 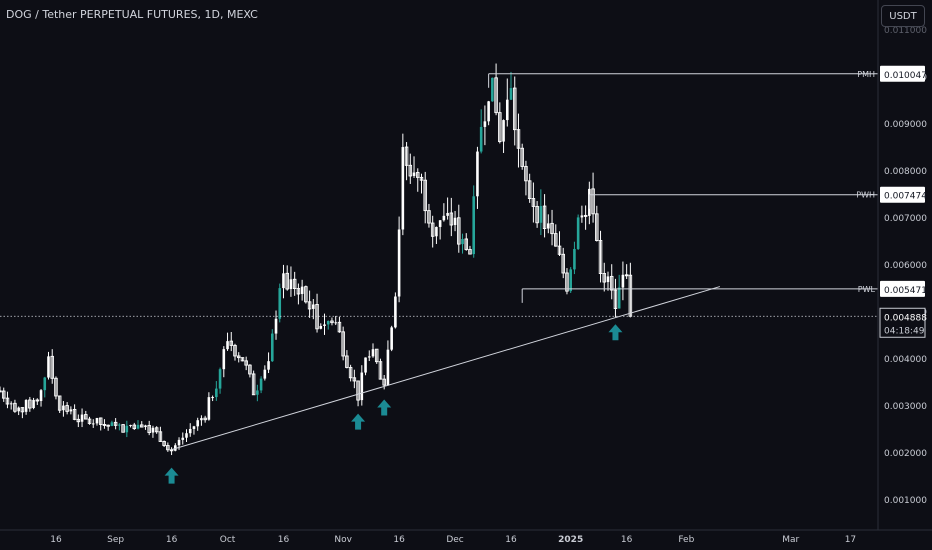 I want to click on level-label-pwl: PWL, so click(x=867, y=289).